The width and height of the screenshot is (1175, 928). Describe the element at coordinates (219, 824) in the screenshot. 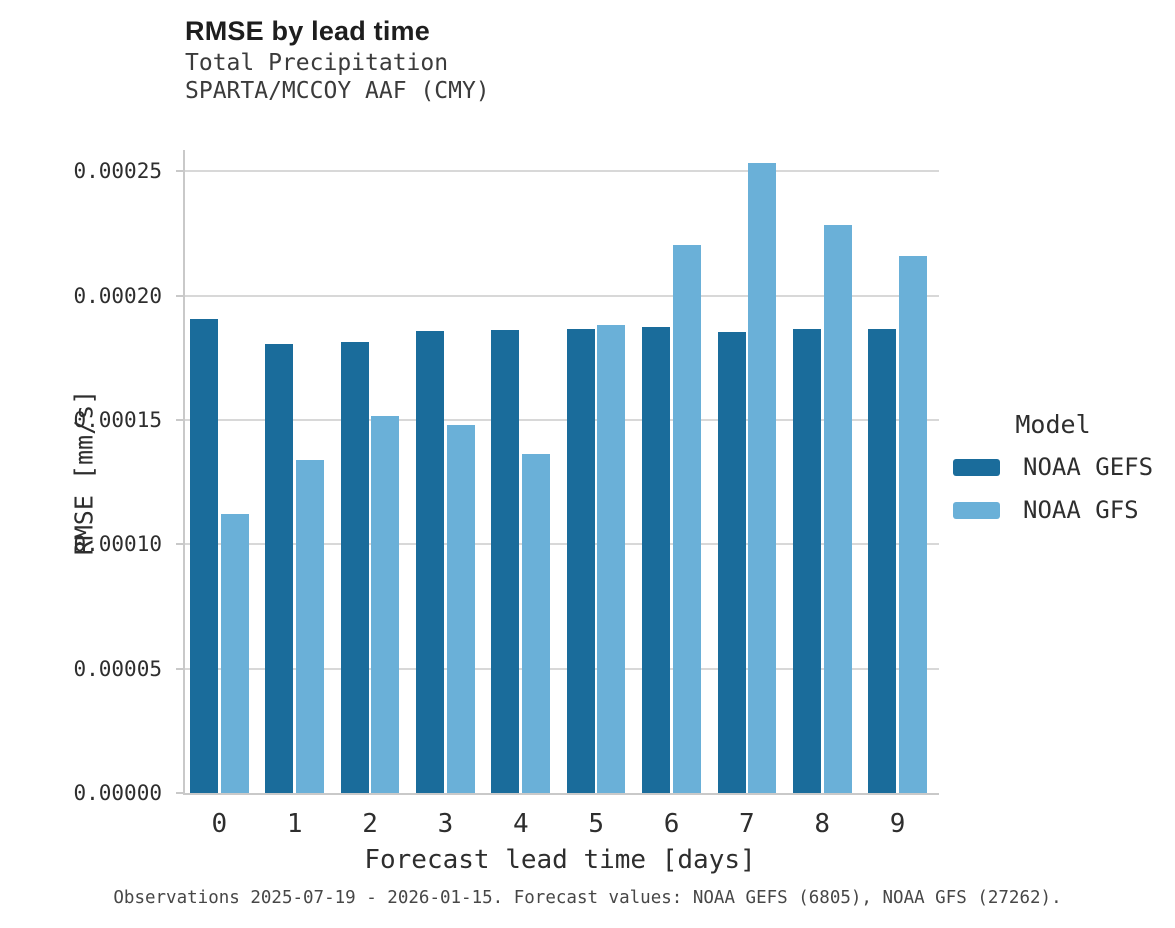

I see `x-tick-label: 0` at that location.